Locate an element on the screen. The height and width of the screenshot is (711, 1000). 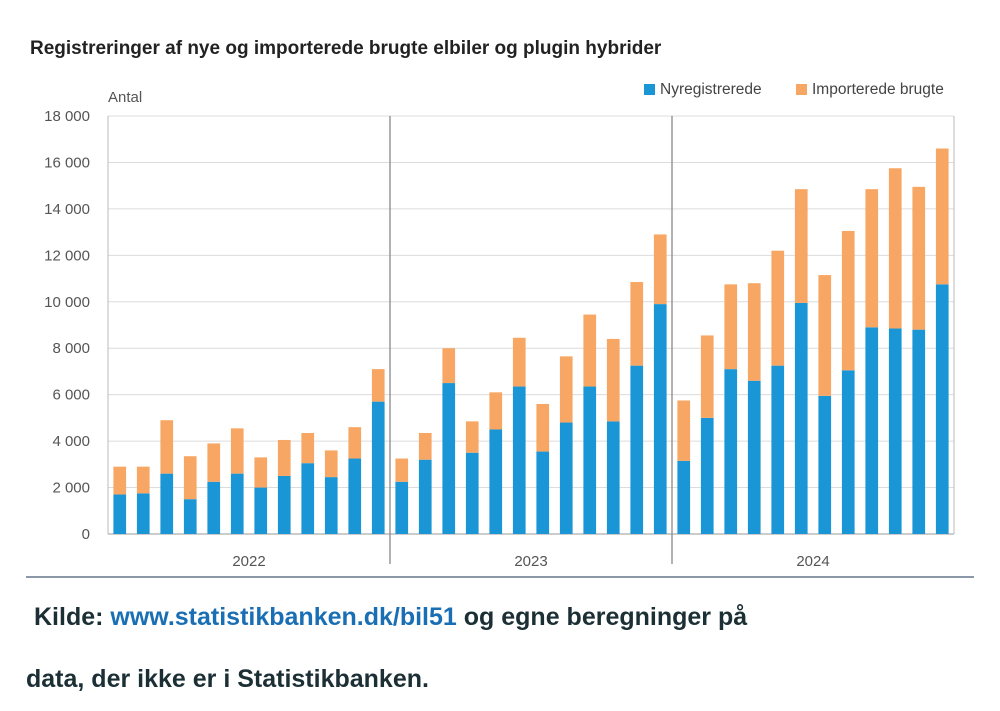
y-tick-label: 12 000 is located at coordinates (67, 255).